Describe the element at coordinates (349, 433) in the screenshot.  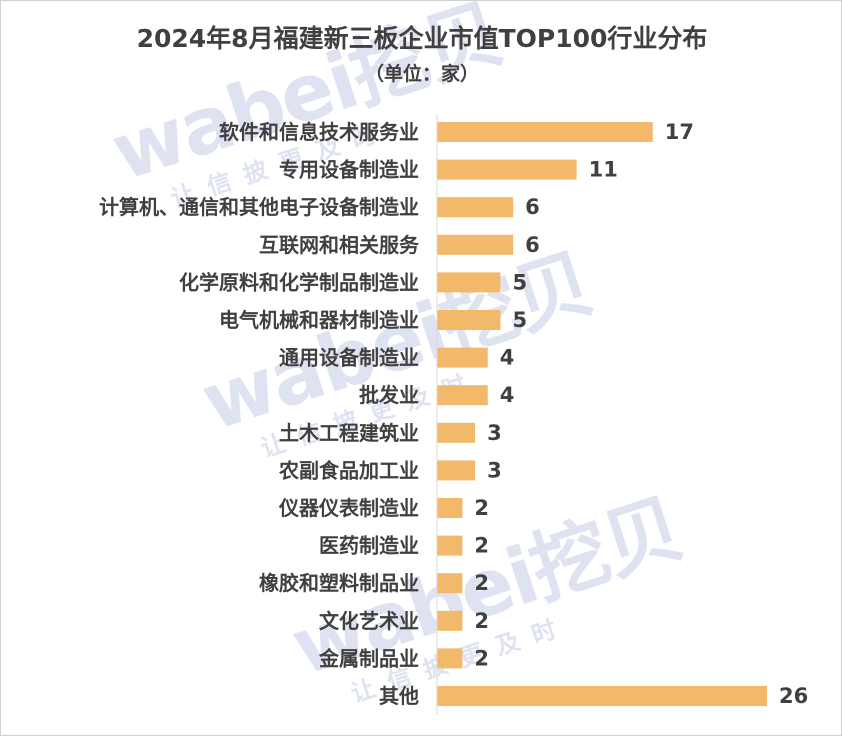
I see `category-label: 土木工程建筑业` at that location.